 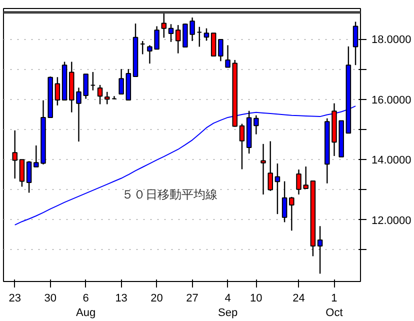 What do you see at coordinates (86, 305) in the screenshot?
I see `x-tick-label: 6 Aug` at bounding box center [86, 305].